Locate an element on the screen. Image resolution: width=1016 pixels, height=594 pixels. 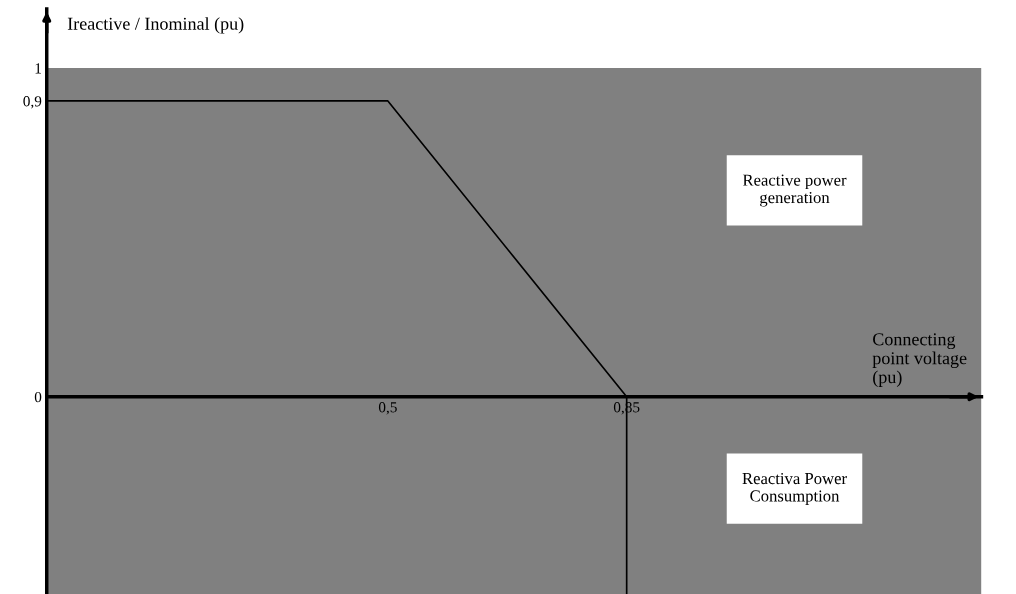
y-axis-title: Ireactive / Inominal (pu) is located at coordinates (155, 25).